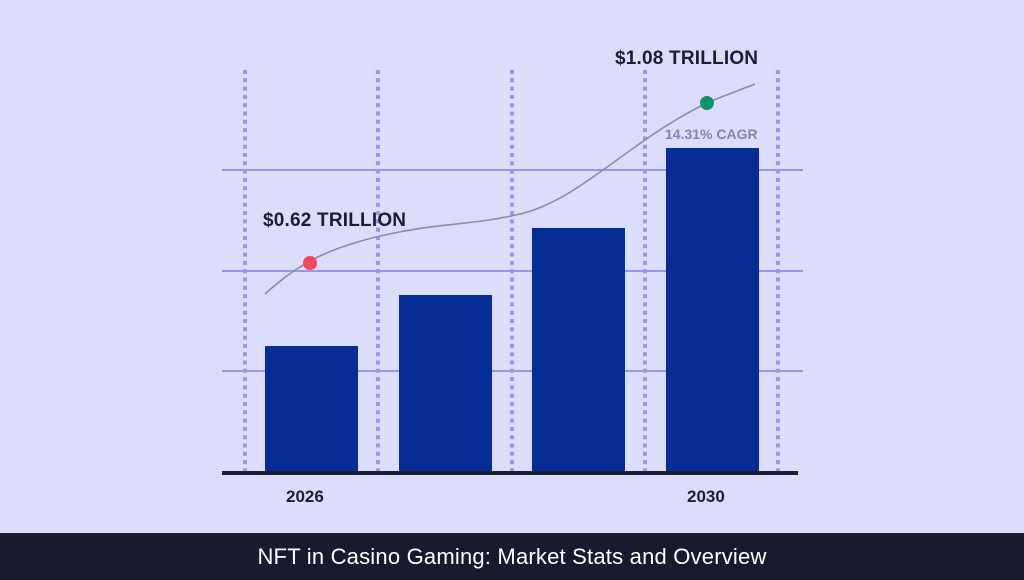 The height and width of the screenshot is (580, 1024). I want to click on bar-2027, so click(445, 383).